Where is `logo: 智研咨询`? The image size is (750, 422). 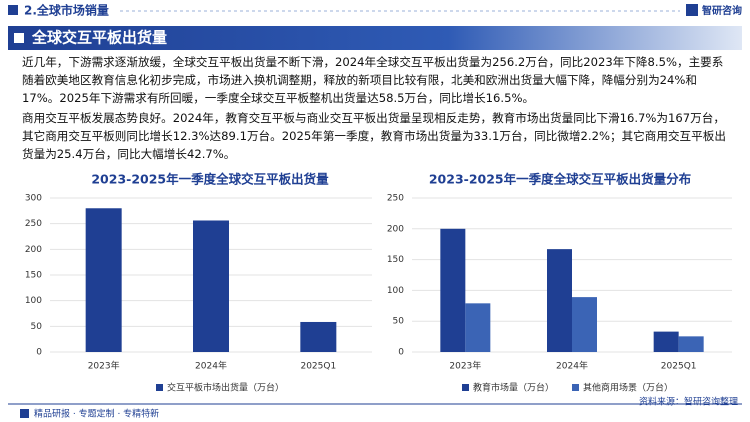 logo: 智研咨询 is located at coordinates (722, 10).